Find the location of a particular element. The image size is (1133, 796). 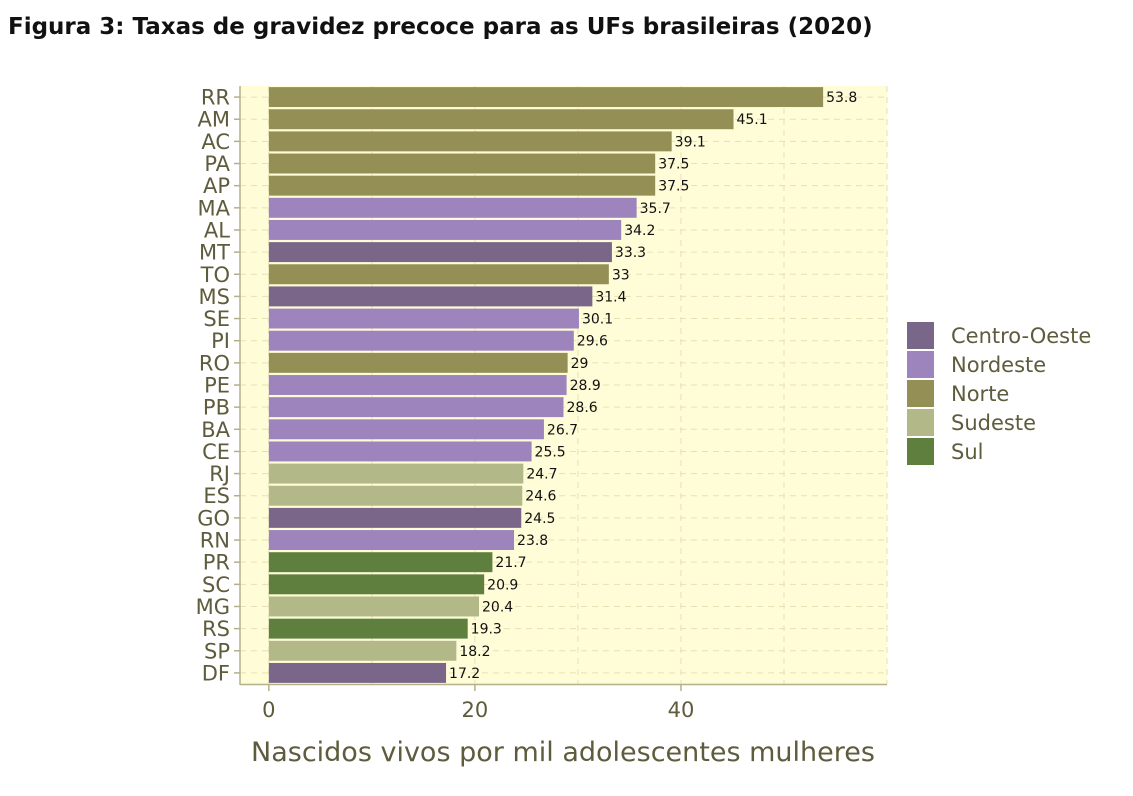

y-tick-DF: DF is located at coordinates (216, 673).